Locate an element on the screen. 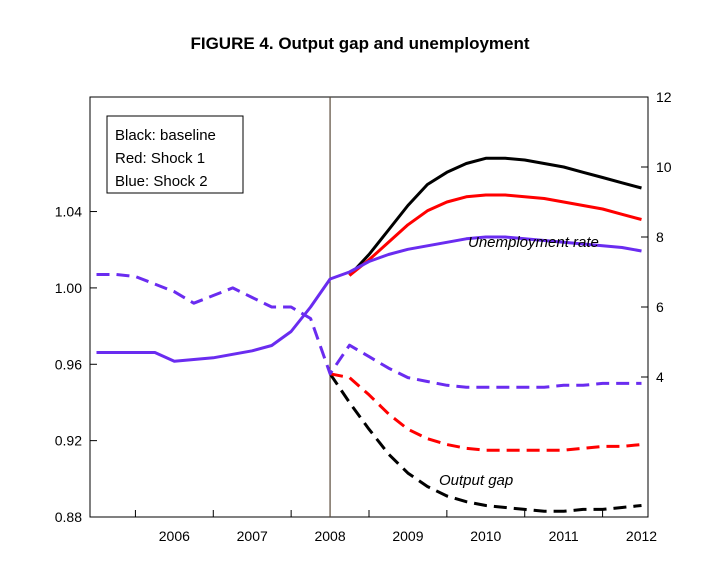 This screenshot has height=586, width=720. chart-title: FIGURE 4. Output gap and unemployment is located at coordinates (360, 43).